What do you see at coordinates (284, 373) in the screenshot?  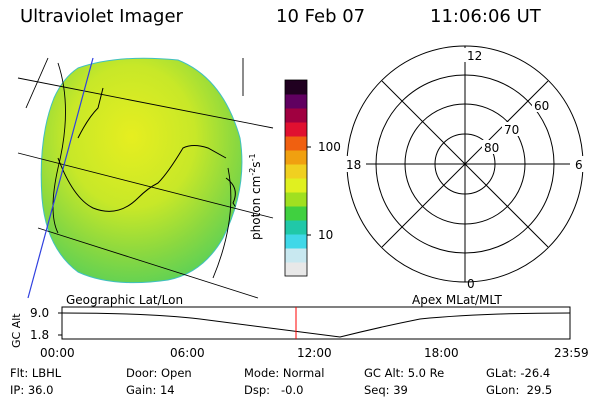 I see `status-mode: Mode: Normal` at bounding box center [284, 373].